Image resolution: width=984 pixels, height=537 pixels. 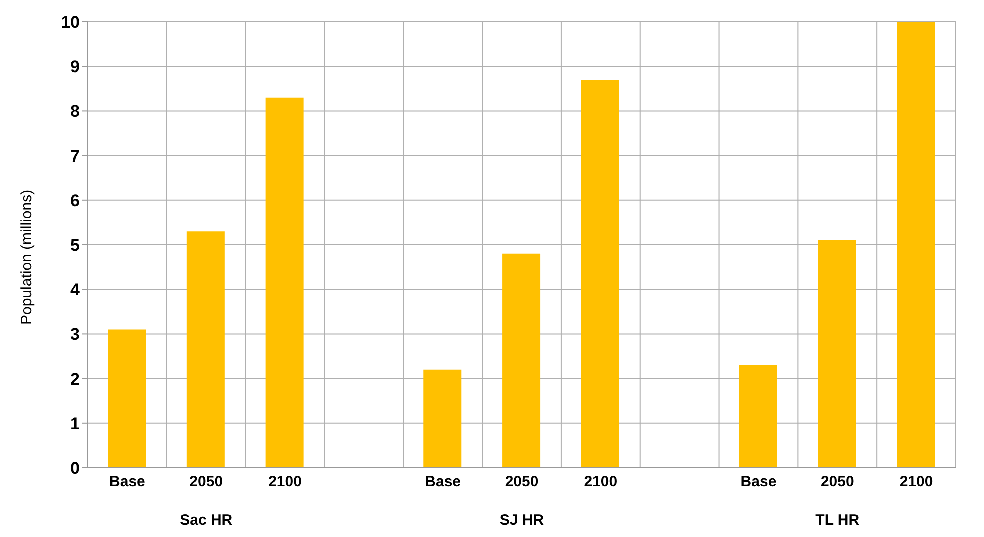 What do you see at coordinates (837, 520) in the screenshot?
I see `text: TL HR` at bounding box center [837, 520].